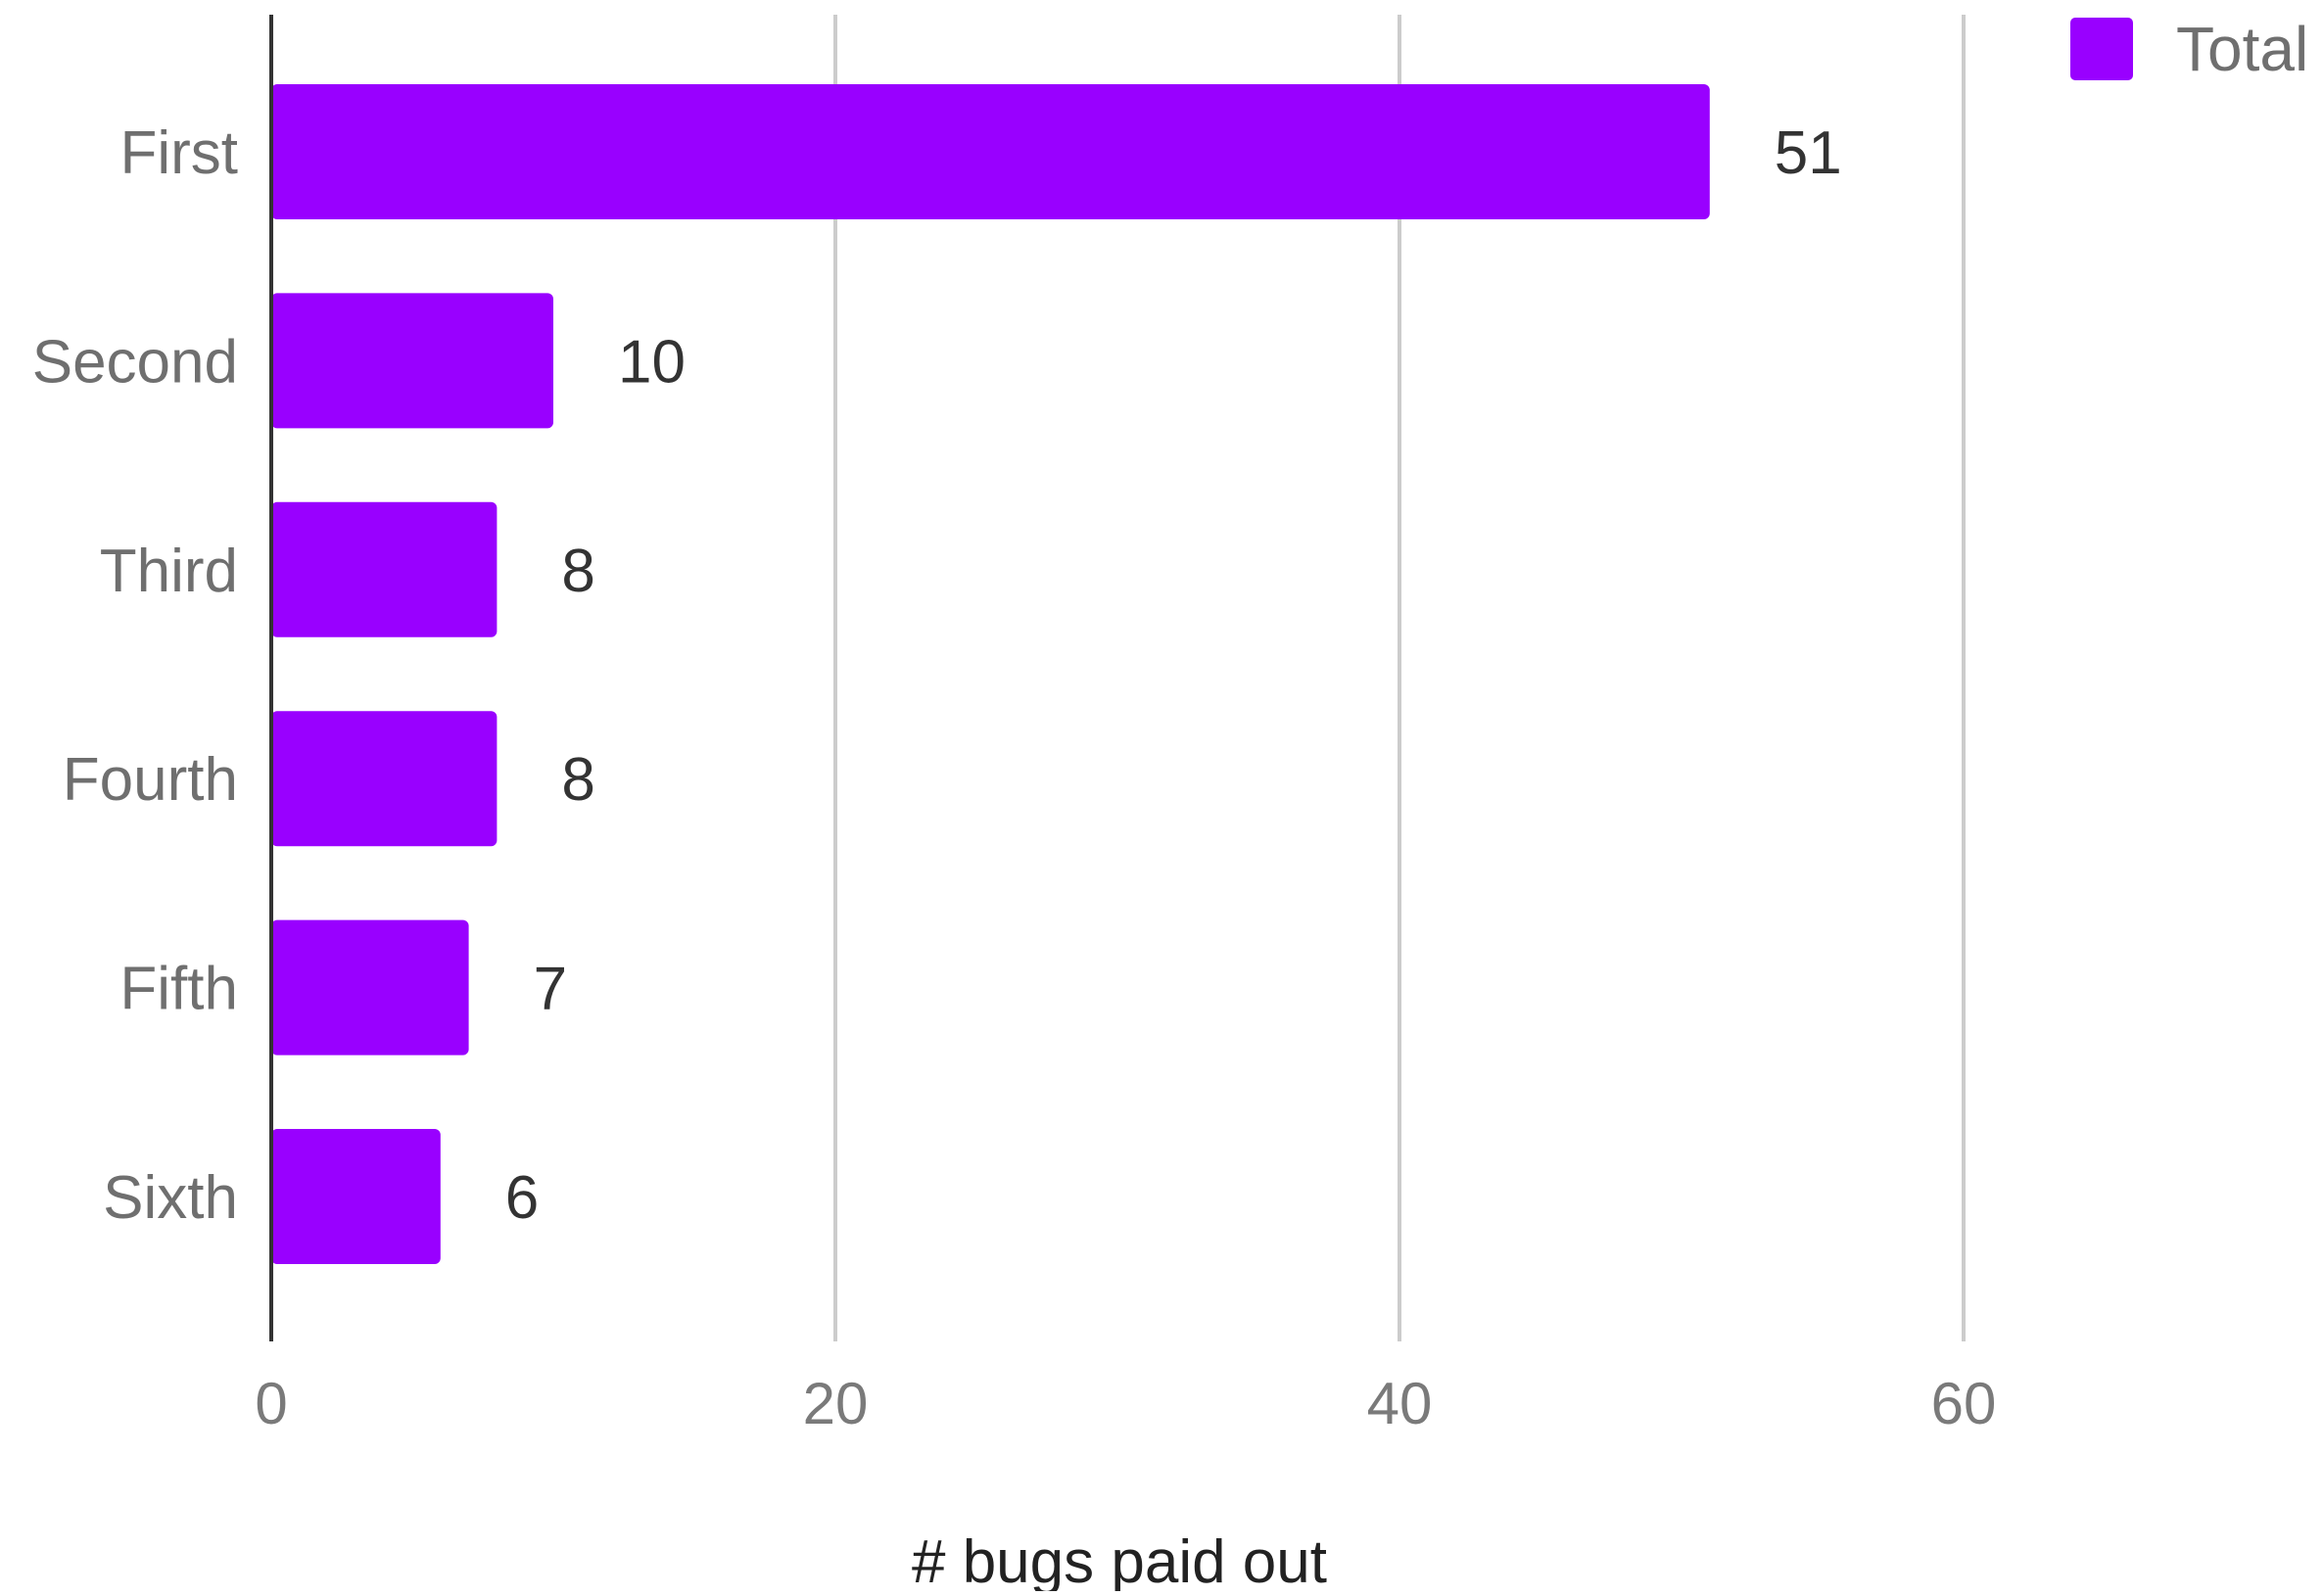 The height and width of the screenshot is (1596, 2323). I want to click on value-label-fifth: 7, so click(550, 989).